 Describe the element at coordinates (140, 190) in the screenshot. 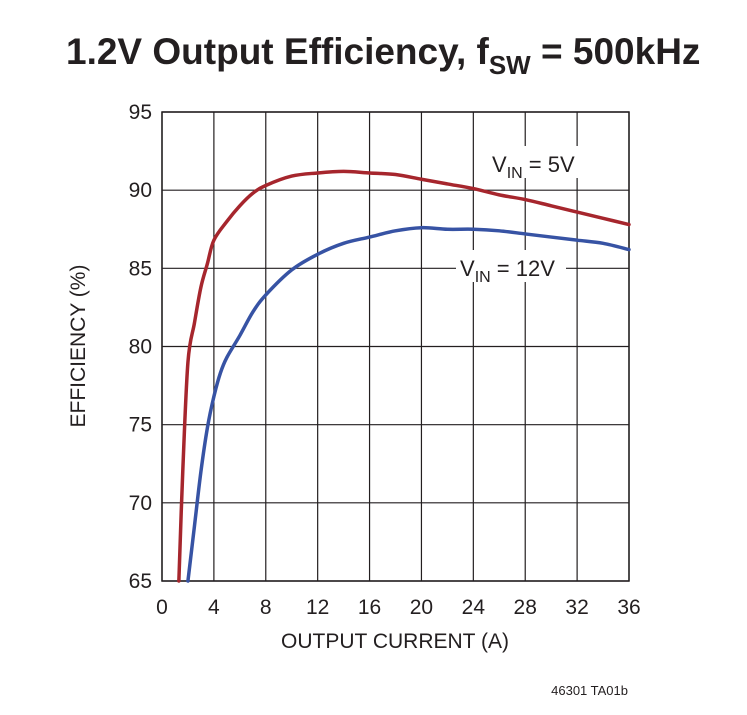

I see `y-tick-label: 90` at that location.